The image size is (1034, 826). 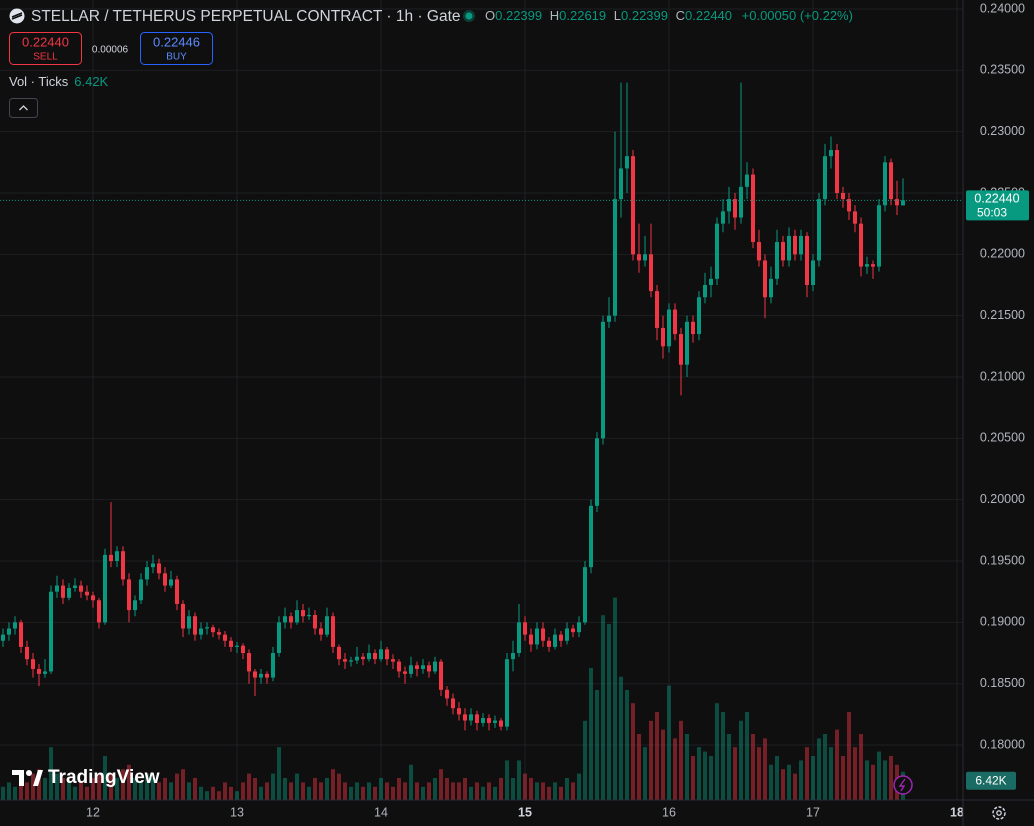 I want to click on y-tick-label: 0.21000, so click(x=1002, y=376).